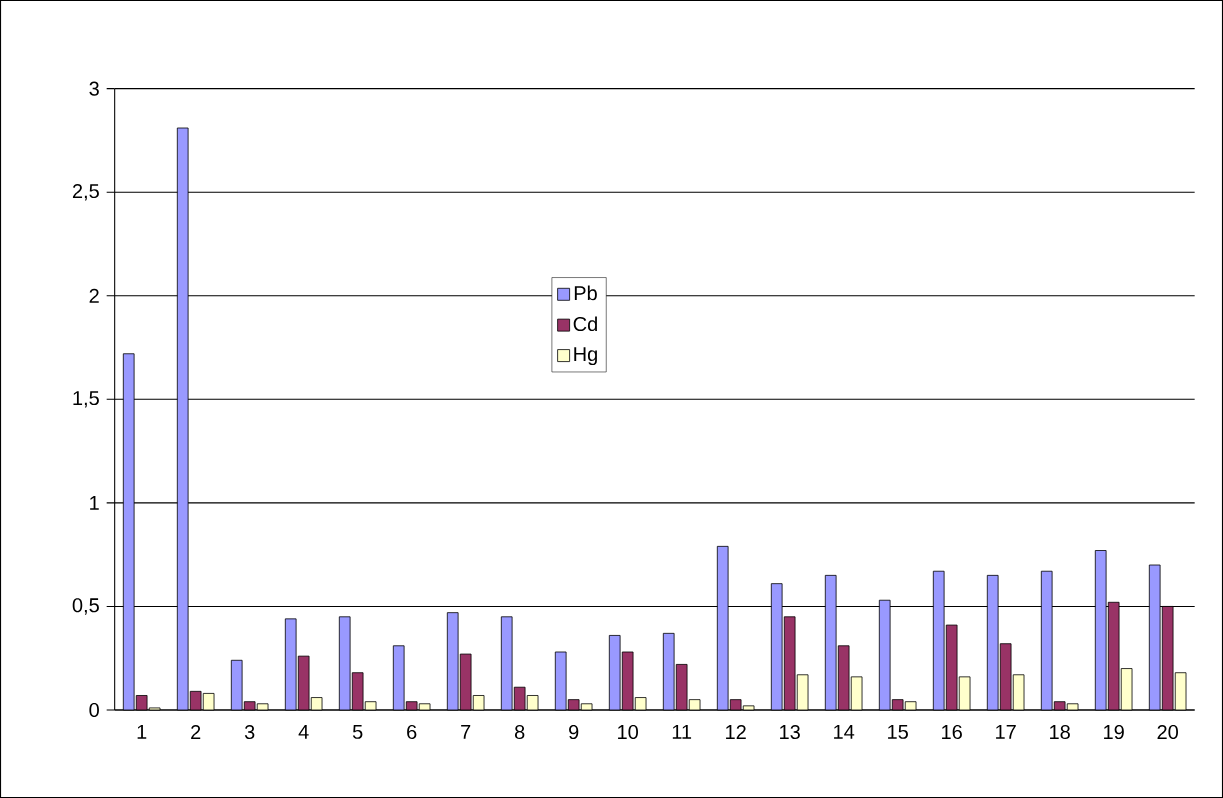  What do you see at coordinates (85, 192) in the screenshot?
I see `y-tick-label: 2,5` at bounding box center [85, 192].